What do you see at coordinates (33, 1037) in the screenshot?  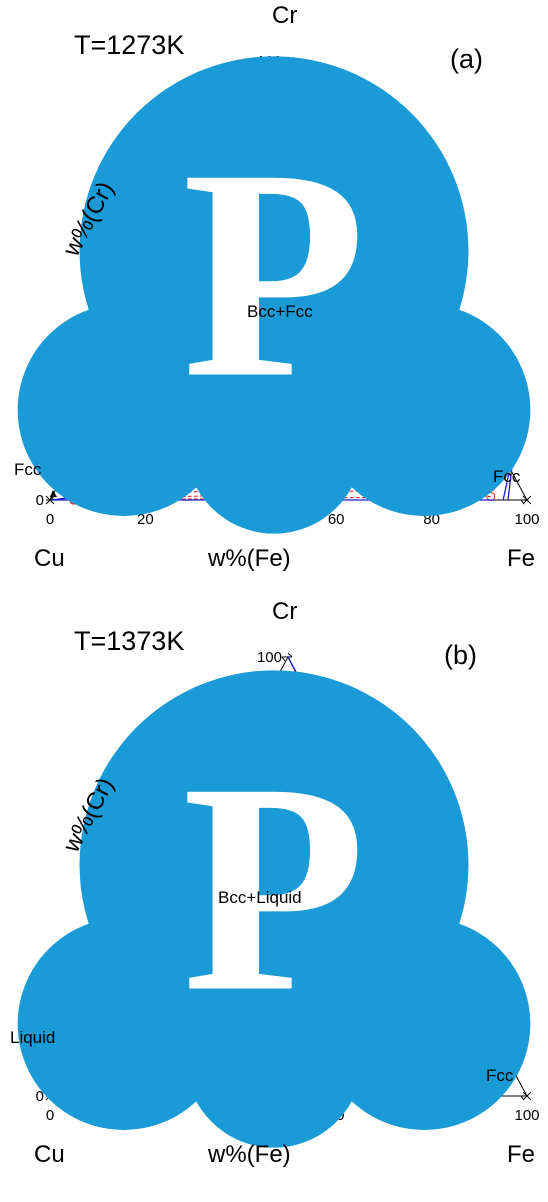 I see `region-label-left: Liquid` at bounding box center [33, 1037].